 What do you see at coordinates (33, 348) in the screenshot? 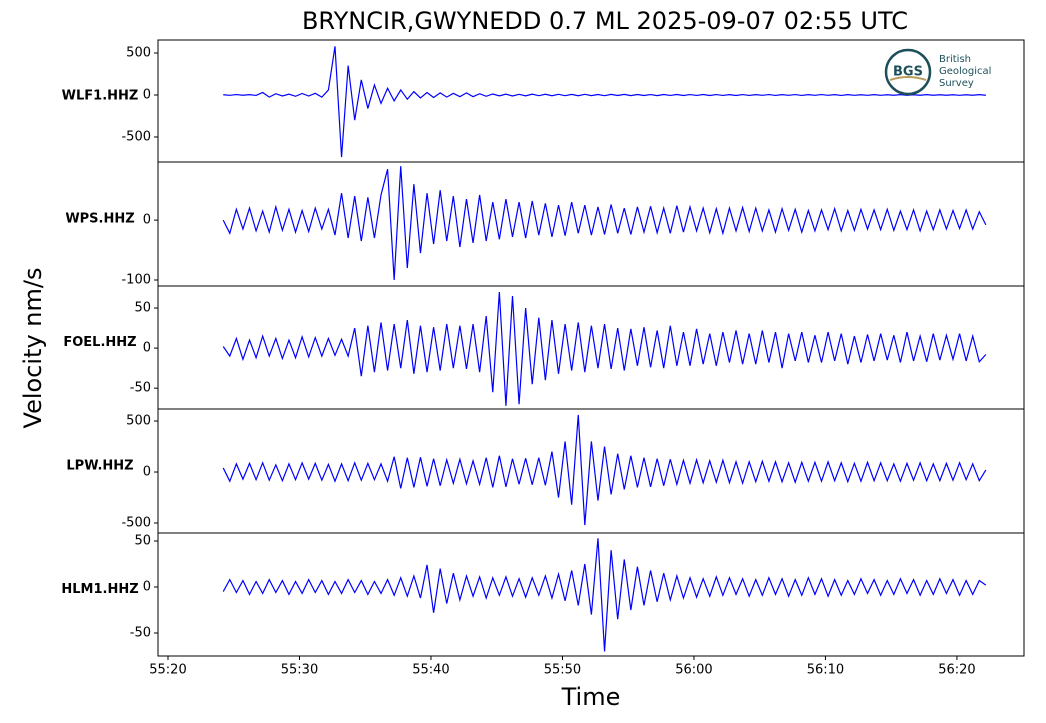
I see `y-axis-label: Velocity nm/s` at bounding box center [33, 348].